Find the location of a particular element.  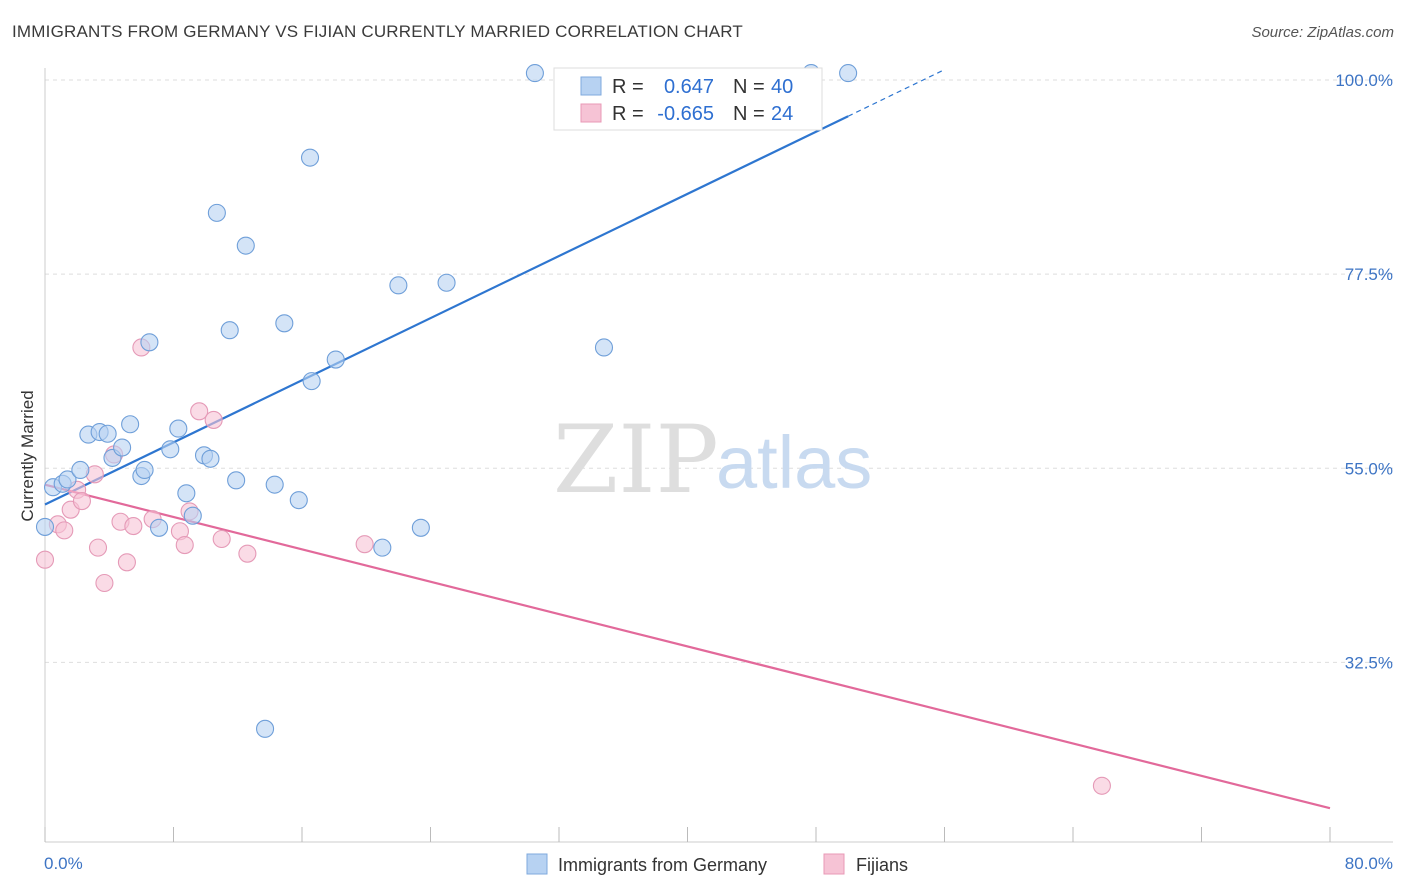

fijians-series-label: Fijians is located at coordinates (882, 865).